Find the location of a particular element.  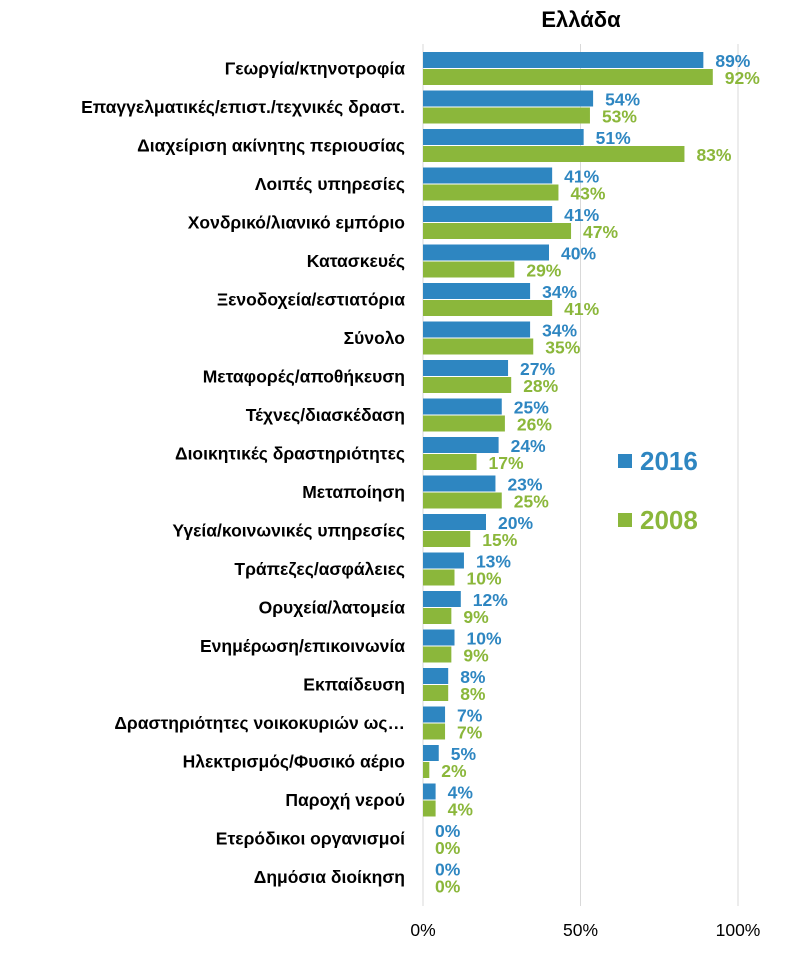

category-label: Ορυχεία/λατομεία is located at coordinates (332, 608).